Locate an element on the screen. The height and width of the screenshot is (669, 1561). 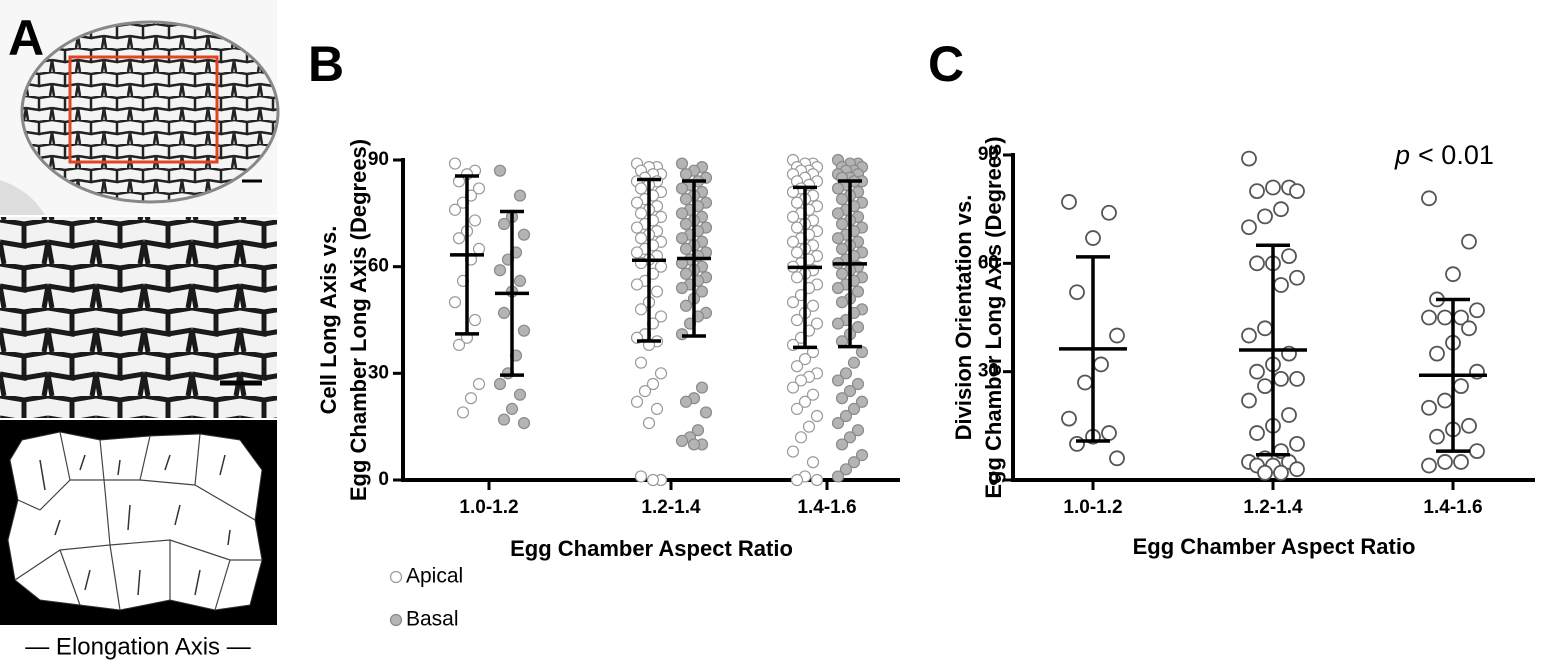
image-middle is located at coordinates (138, 317).